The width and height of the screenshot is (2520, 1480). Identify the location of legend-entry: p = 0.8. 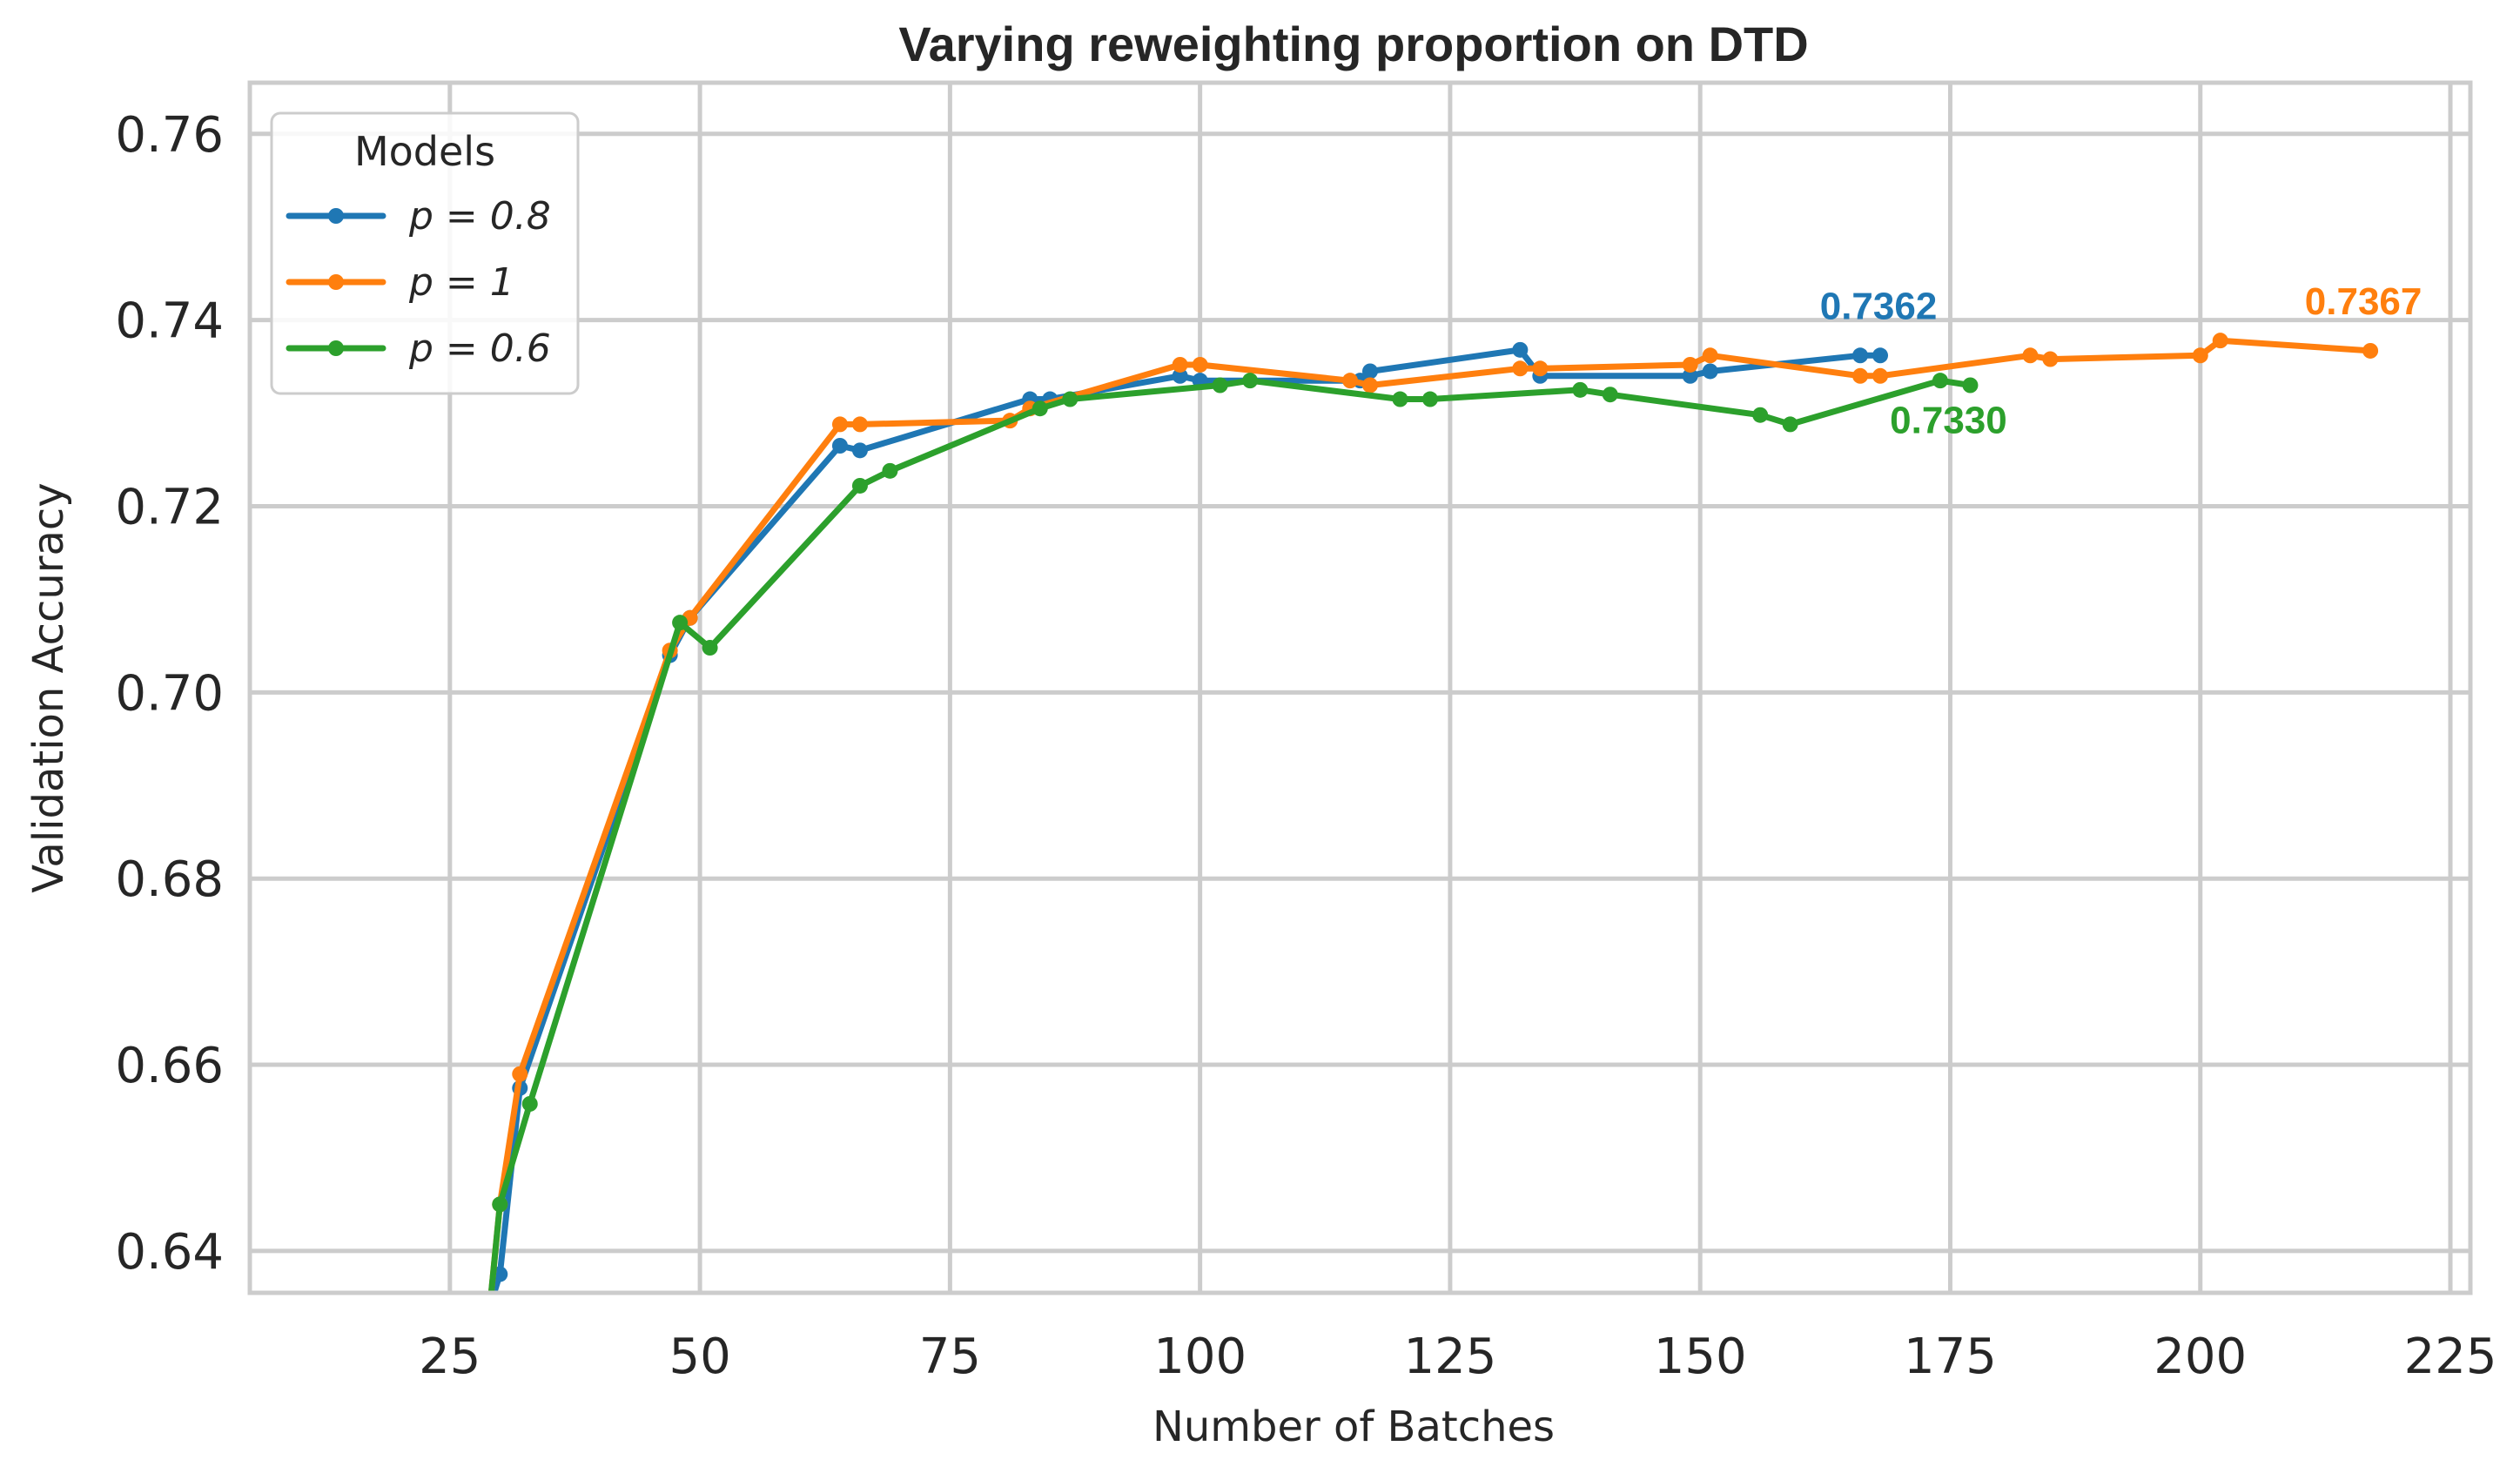
(418, 217).